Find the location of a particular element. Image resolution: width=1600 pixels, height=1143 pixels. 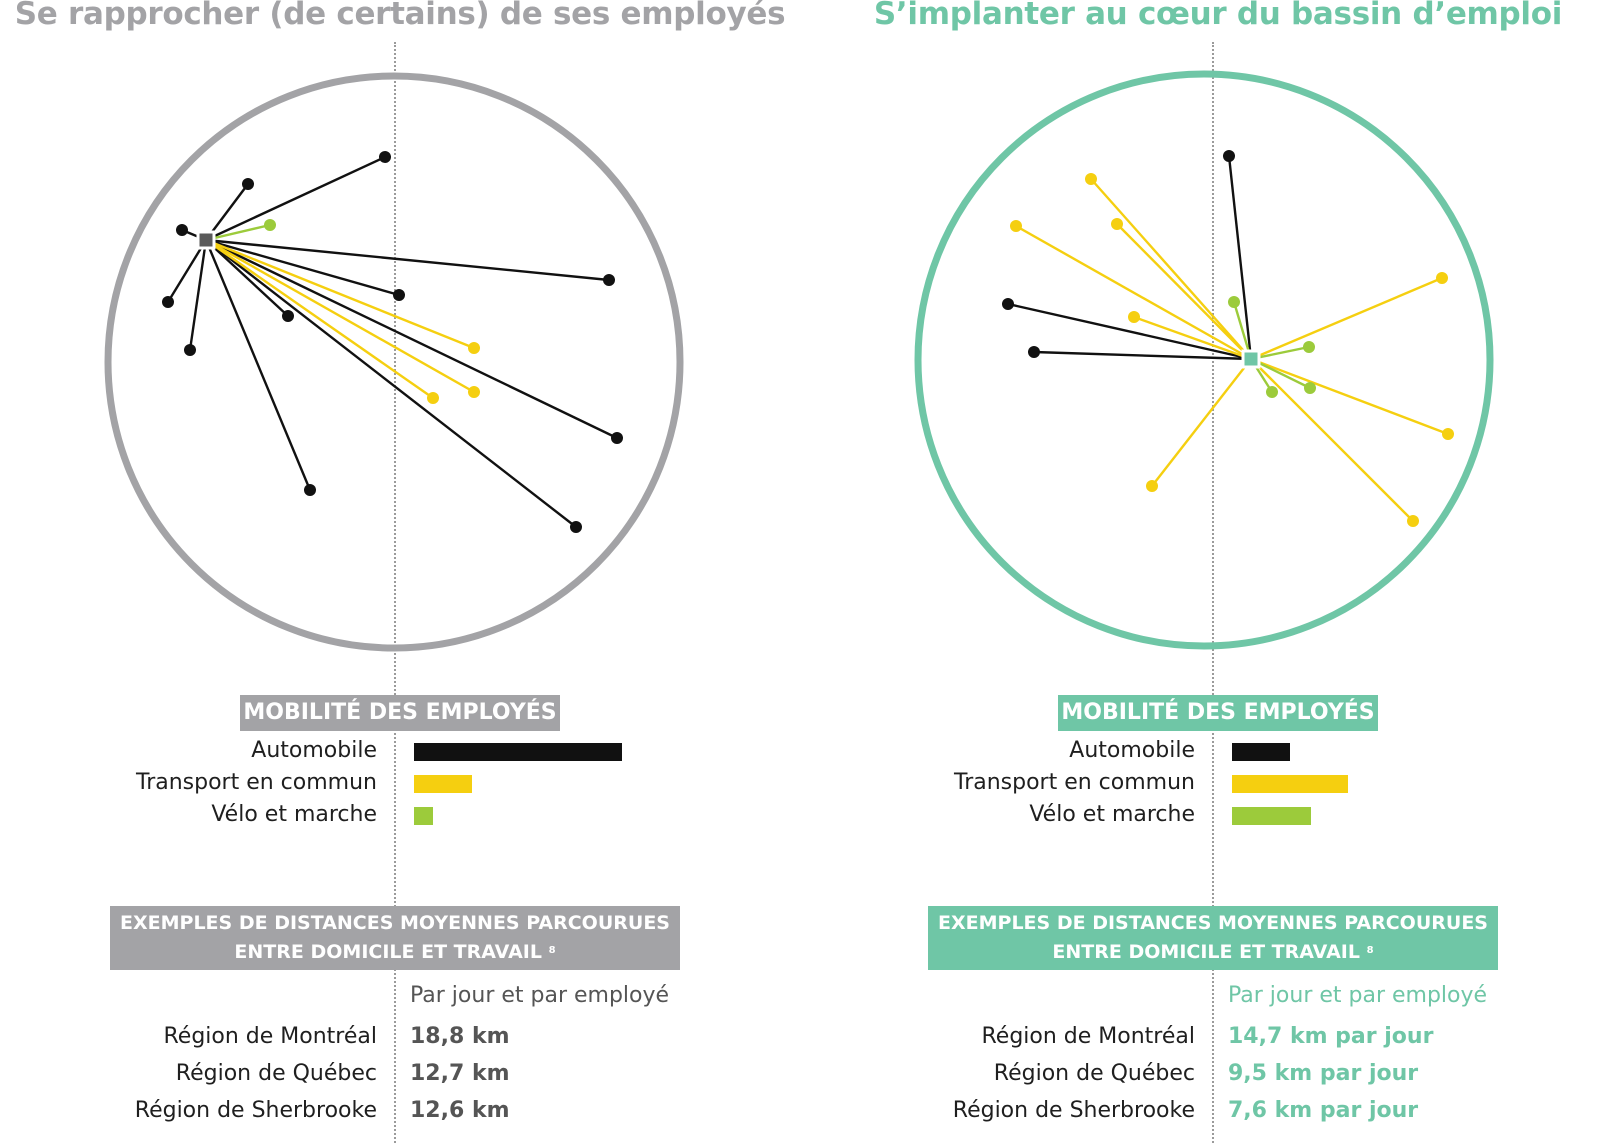

panel-right-mobility-header: MOBILITÉ DES EMPLOYÉS is located at coordinates (1218, 713).